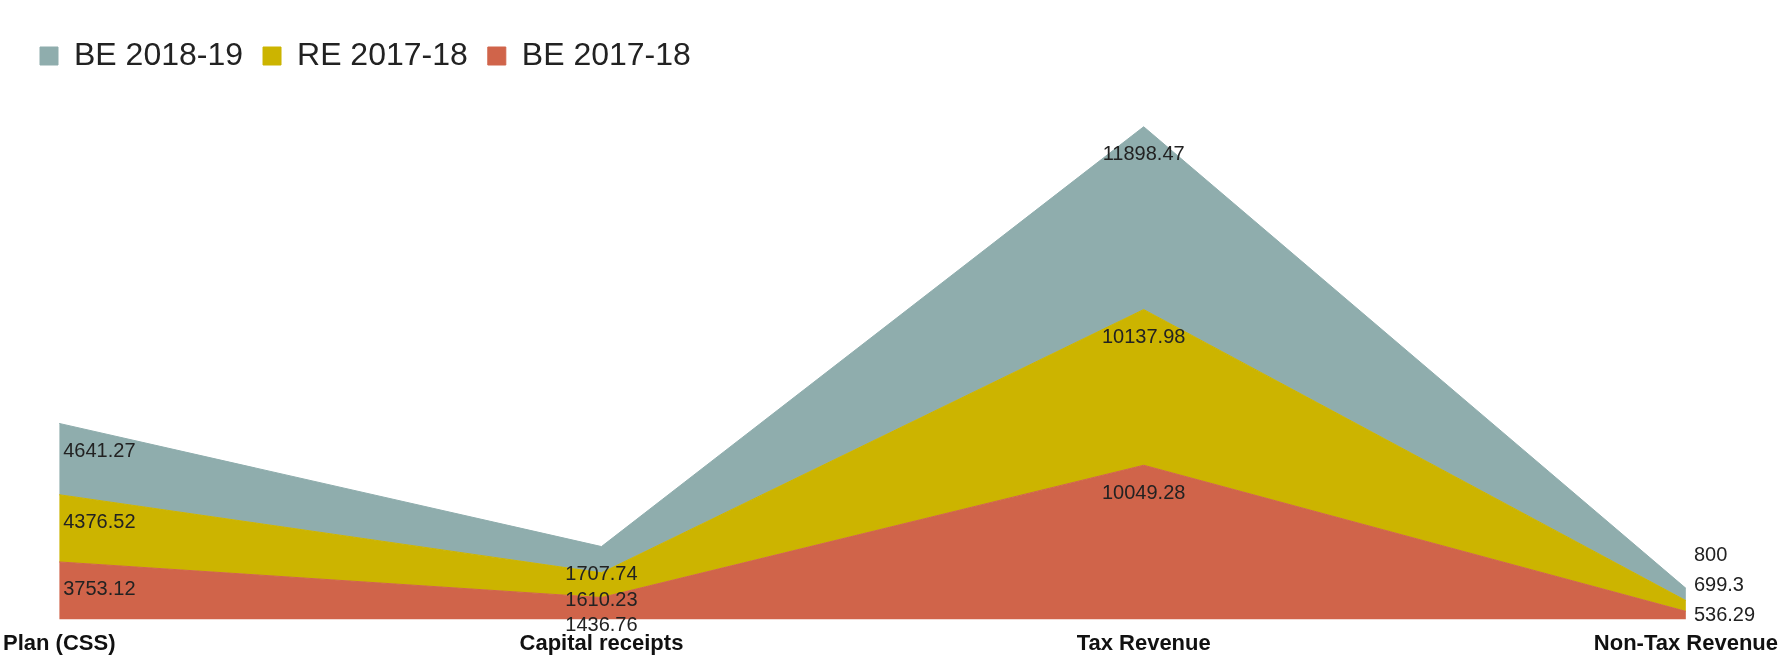  What do you see at coordinates (1143, 336) in the screenshot?
I see `data-label: 10137.98` at bounding box center [1143, 336].